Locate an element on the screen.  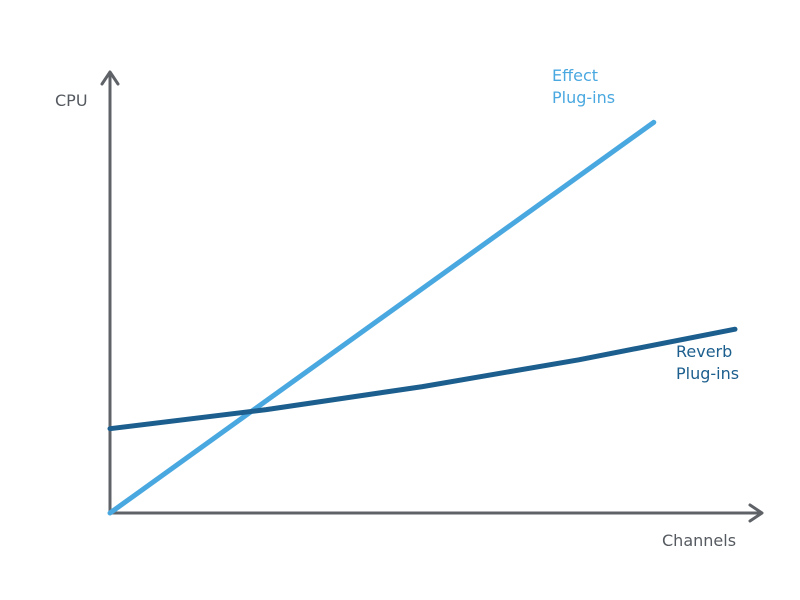
effect-plug-ins-label-line: Effect is located at coordinates (575, 75).